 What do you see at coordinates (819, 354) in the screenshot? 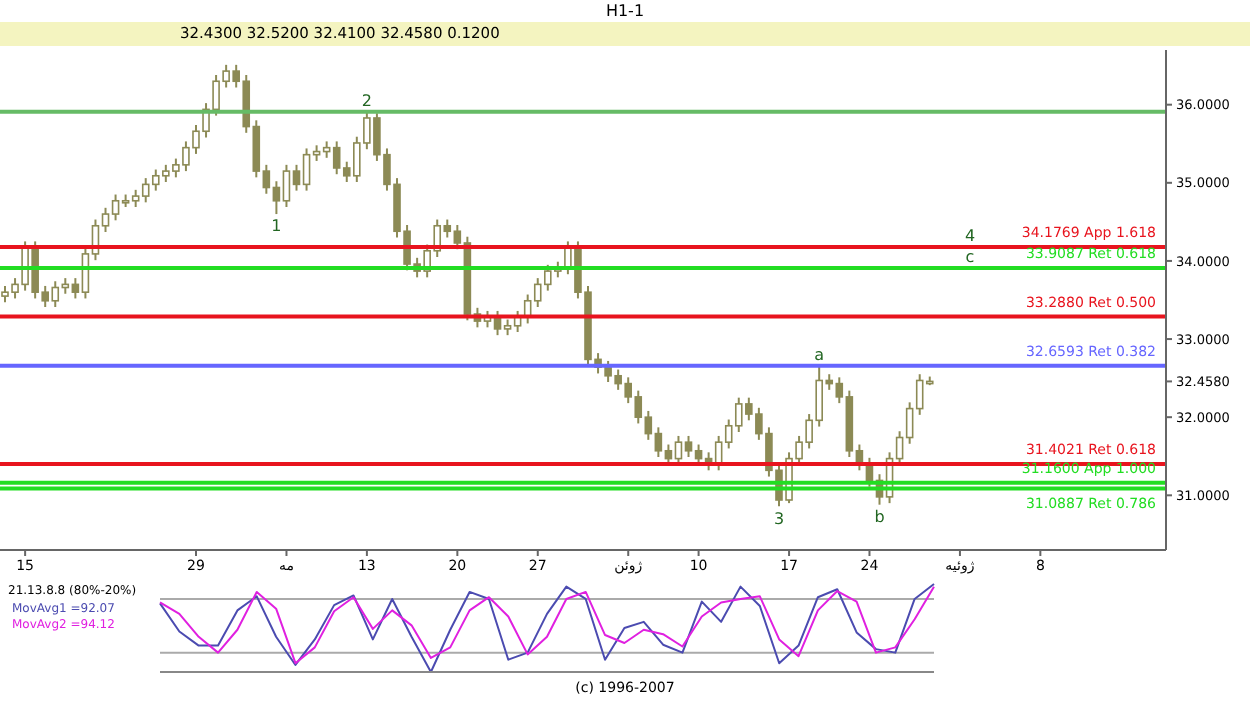
I see `annotation: a` at bounding box center [819, 354].